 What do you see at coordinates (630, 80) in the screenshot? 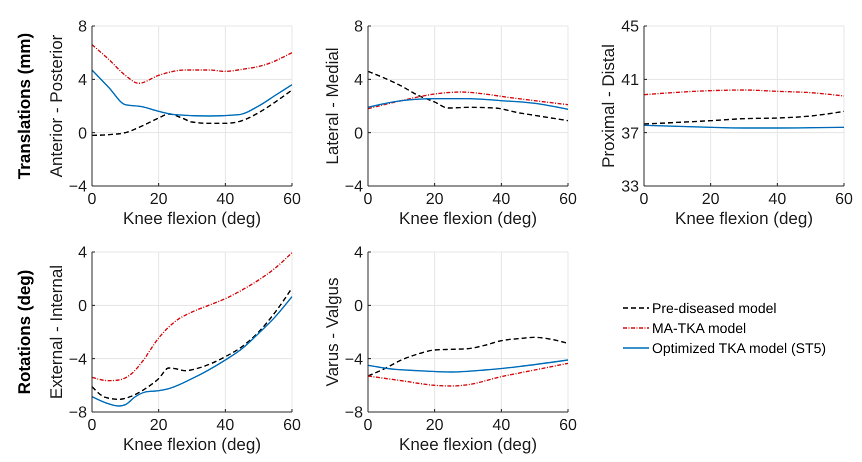
I see `y-tick-label: 41` at bounding box center [630, 80].